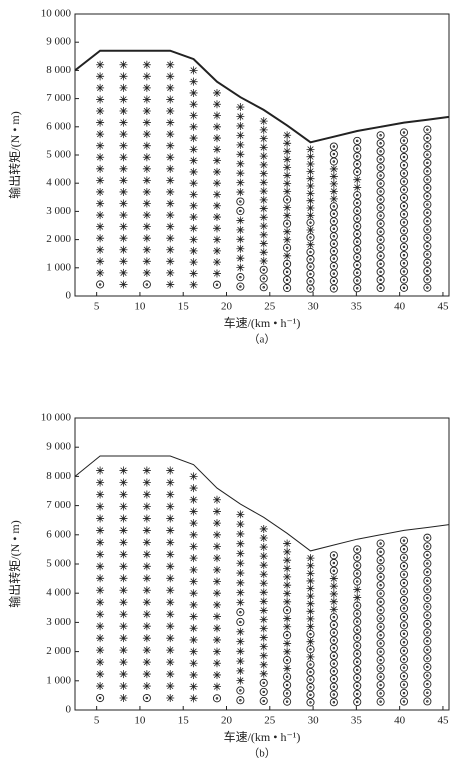 The height and width of the screenshot is (769, 473). Describe the element at coordinates (58, 680) in the screenshot. I see `y-tick-label: 1 000` at that location.